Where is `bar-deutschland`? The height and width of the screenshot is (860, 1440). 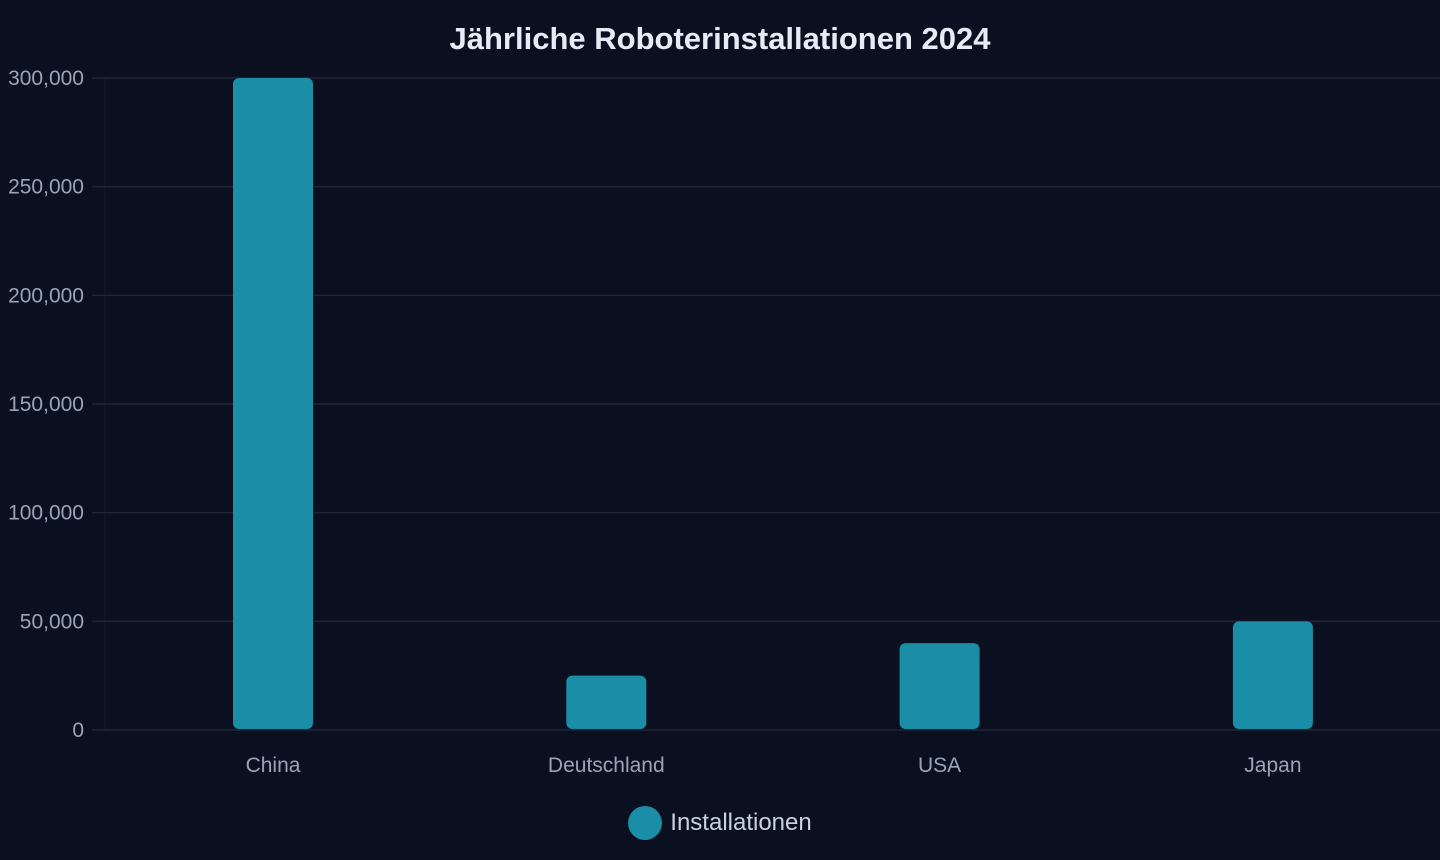 bar-deutschland is located at coordinates (606, 702).